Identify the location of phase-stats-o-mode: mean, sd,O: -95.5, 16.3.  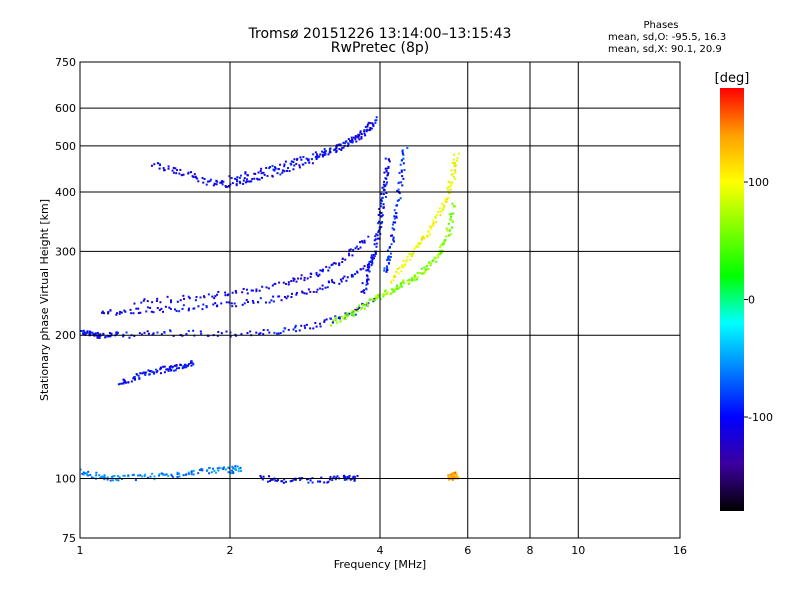
(667, 37).